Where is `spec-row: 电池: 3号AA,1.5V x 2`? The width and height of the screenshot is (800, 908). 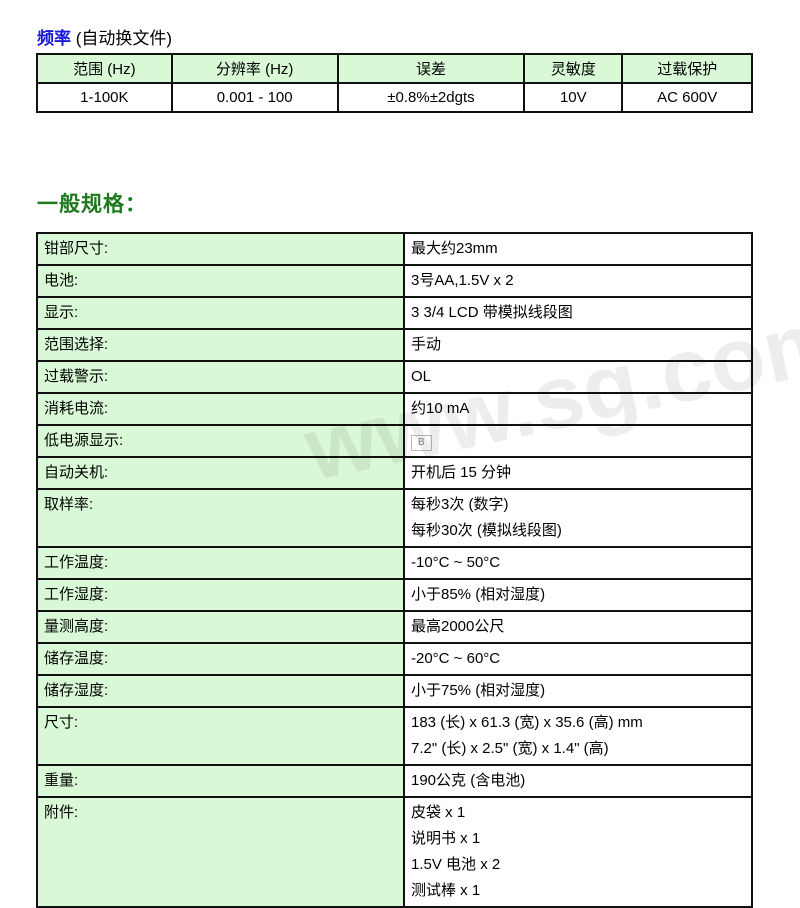 spec-row: 电池: 3号AA,1.5V x 2 is located at coordinates (394, 281).